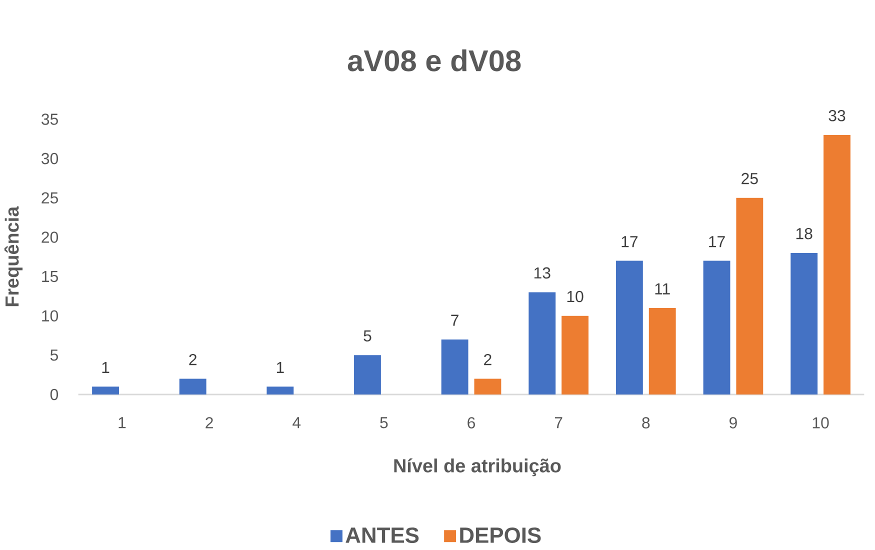 The height and width of the screenshot is (550, 875). Describe the element at coordinates (804, 234) in the screenshot. I see `data-label: 18` at that location.